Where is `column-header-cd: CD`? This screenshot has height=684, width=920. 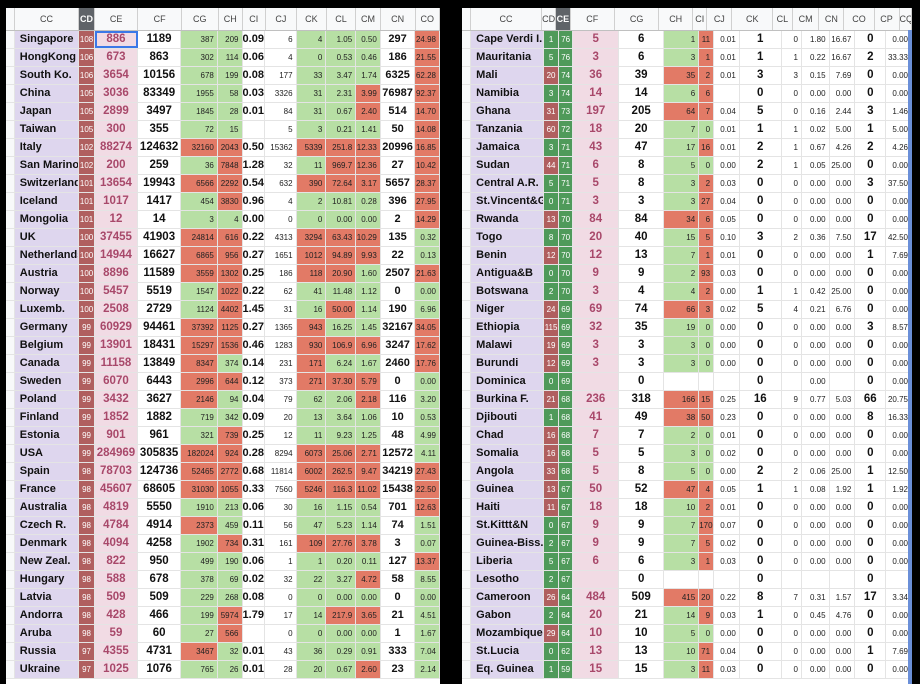 column-header-cd: CD is located at coordinates (87, 19).